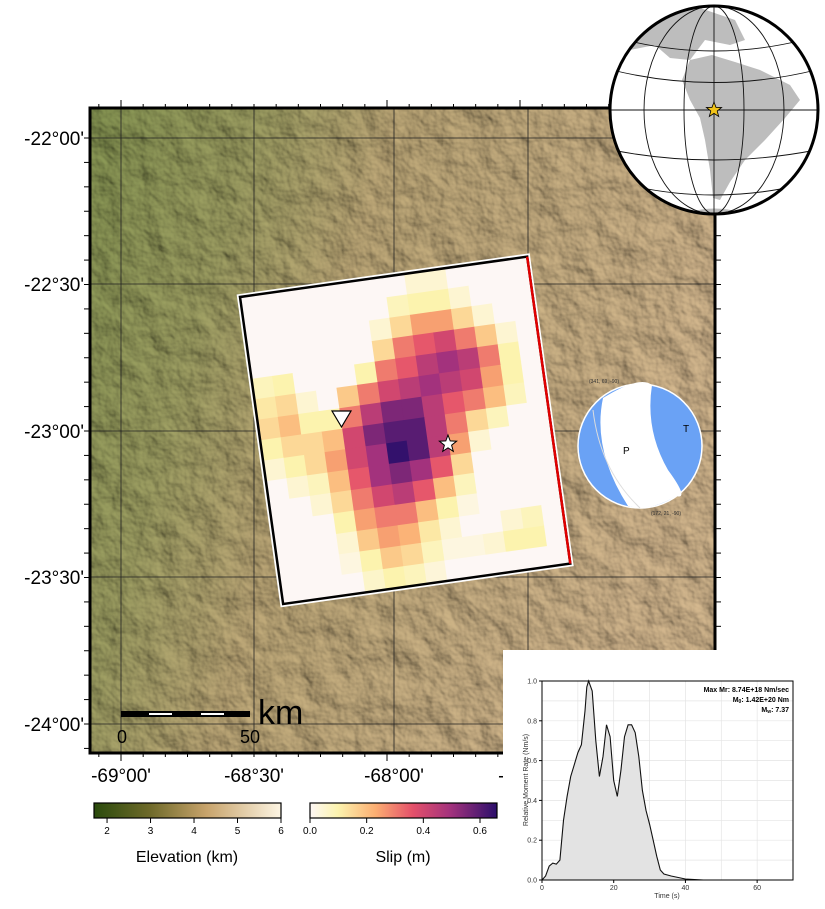  What do you see at coordinates (188, 834) in the screenshot?
I see `elevation-colorbar: 2 3 4 5 6 Elevation (km)` at bounding box center [188, 834].